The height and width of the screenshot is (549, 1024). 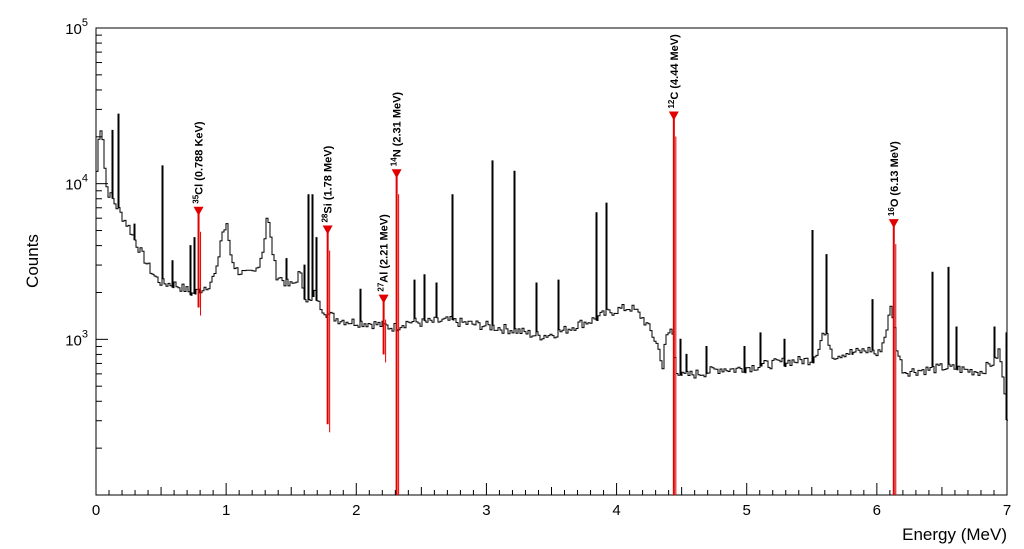 I want to click on x-tick-label: 2, so click(x=356, y=510).